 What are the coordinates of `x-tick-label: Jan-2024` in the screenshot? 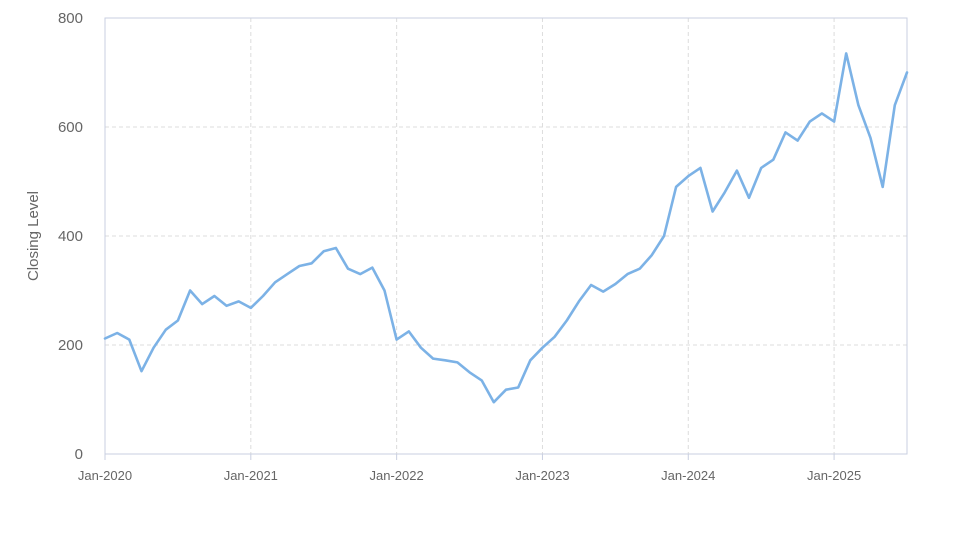 It's located at (688, 475).